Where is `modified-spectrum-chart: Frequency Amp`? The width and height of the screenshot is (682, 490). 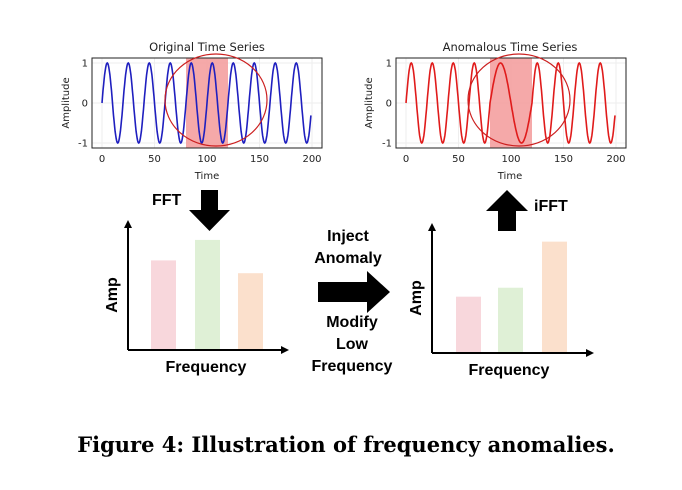 modified-spectrum-chart: Frequency Amp is located at coordinates (501, 301).